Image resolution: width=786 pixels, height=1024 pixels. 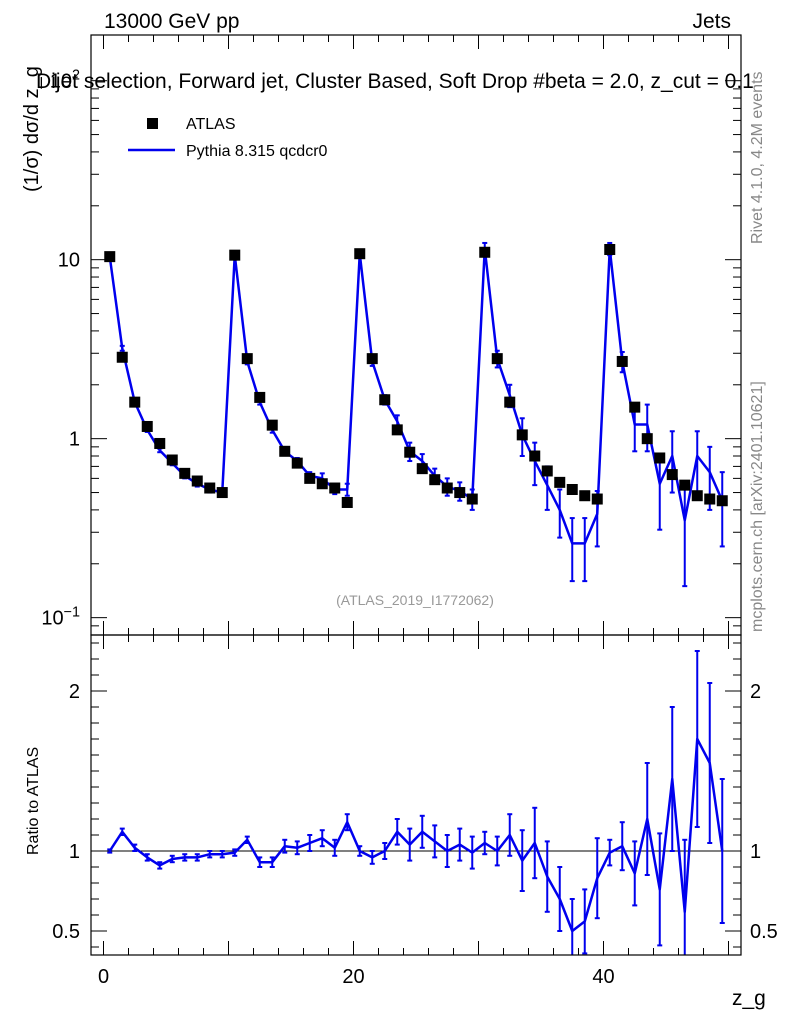 What do you see at coordinates (74, 692) in the screenshot?
I see `ratio-y-tick-label: 2` at bounding box center [74, 692].